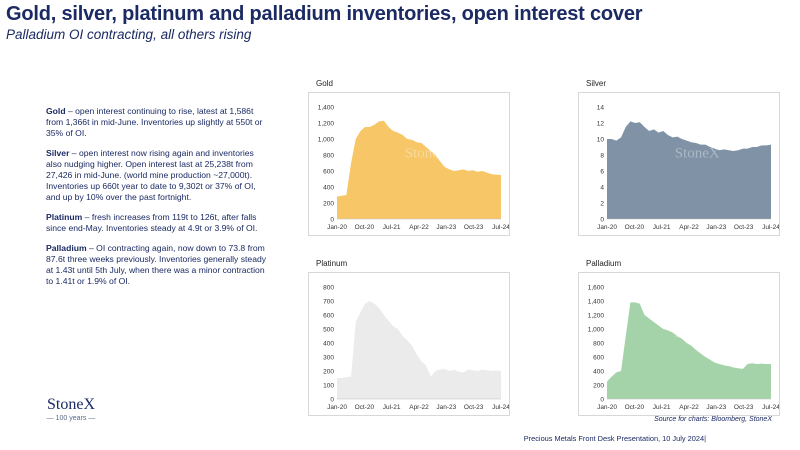 The width and height of the screenshot is (800, 450). Describe the element at coordinates (71, 404) in the screenshot. I see `logo-wordmark: StoneX` at that location.